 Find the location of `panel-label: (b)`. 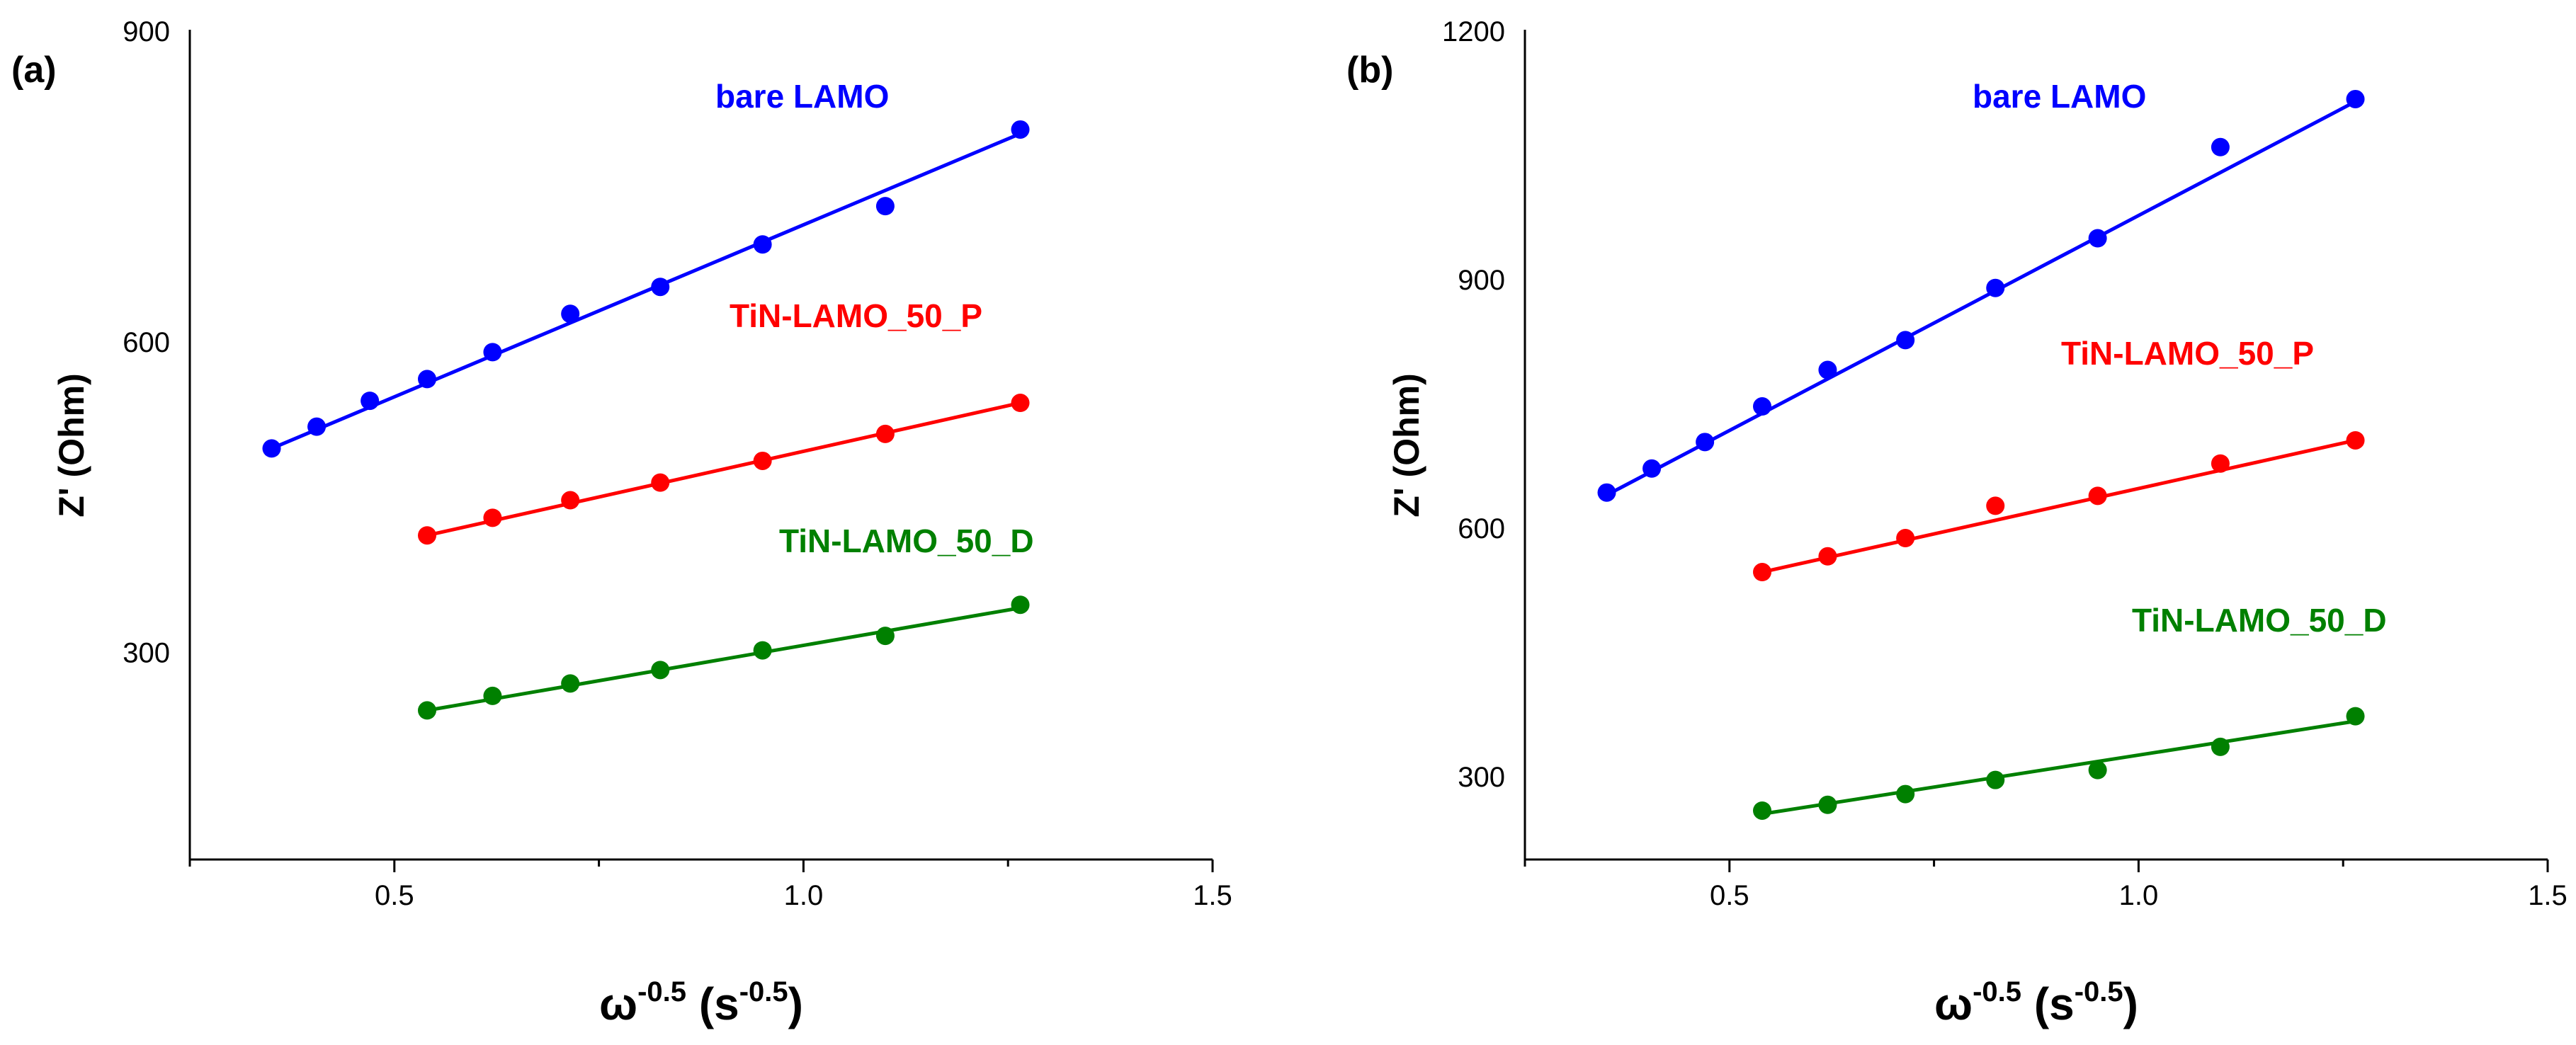

panel-label: (b) is located at coordinates (1369, 70).